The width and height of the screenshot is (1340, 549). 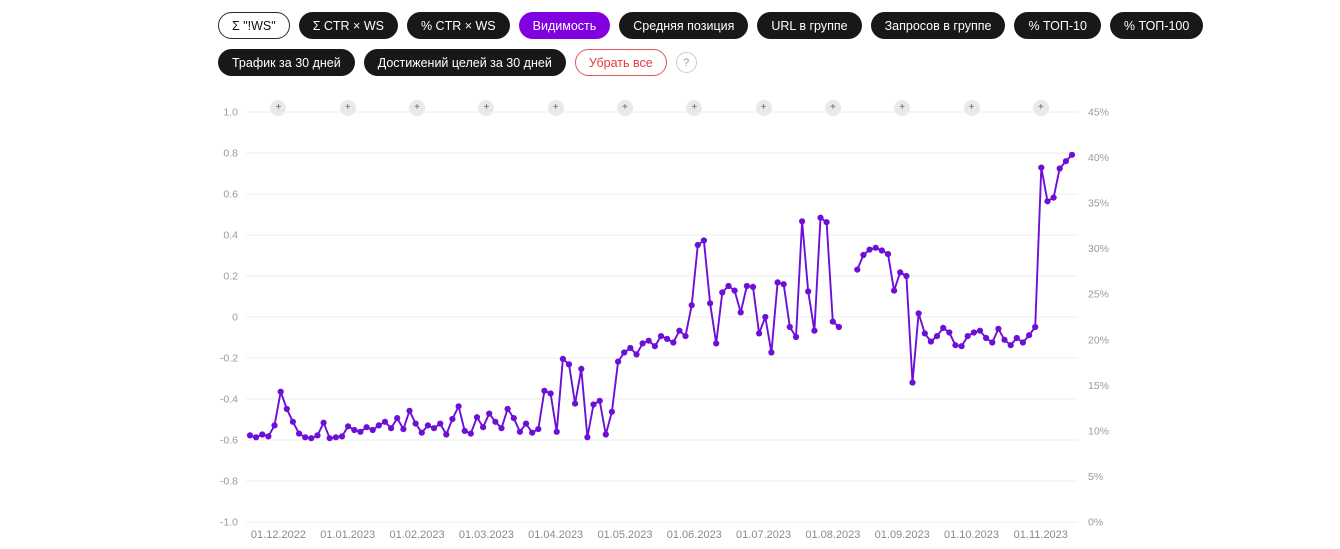 I want to click on filter-top100-button: % ТОП-100, so click(x=1156, y=25).